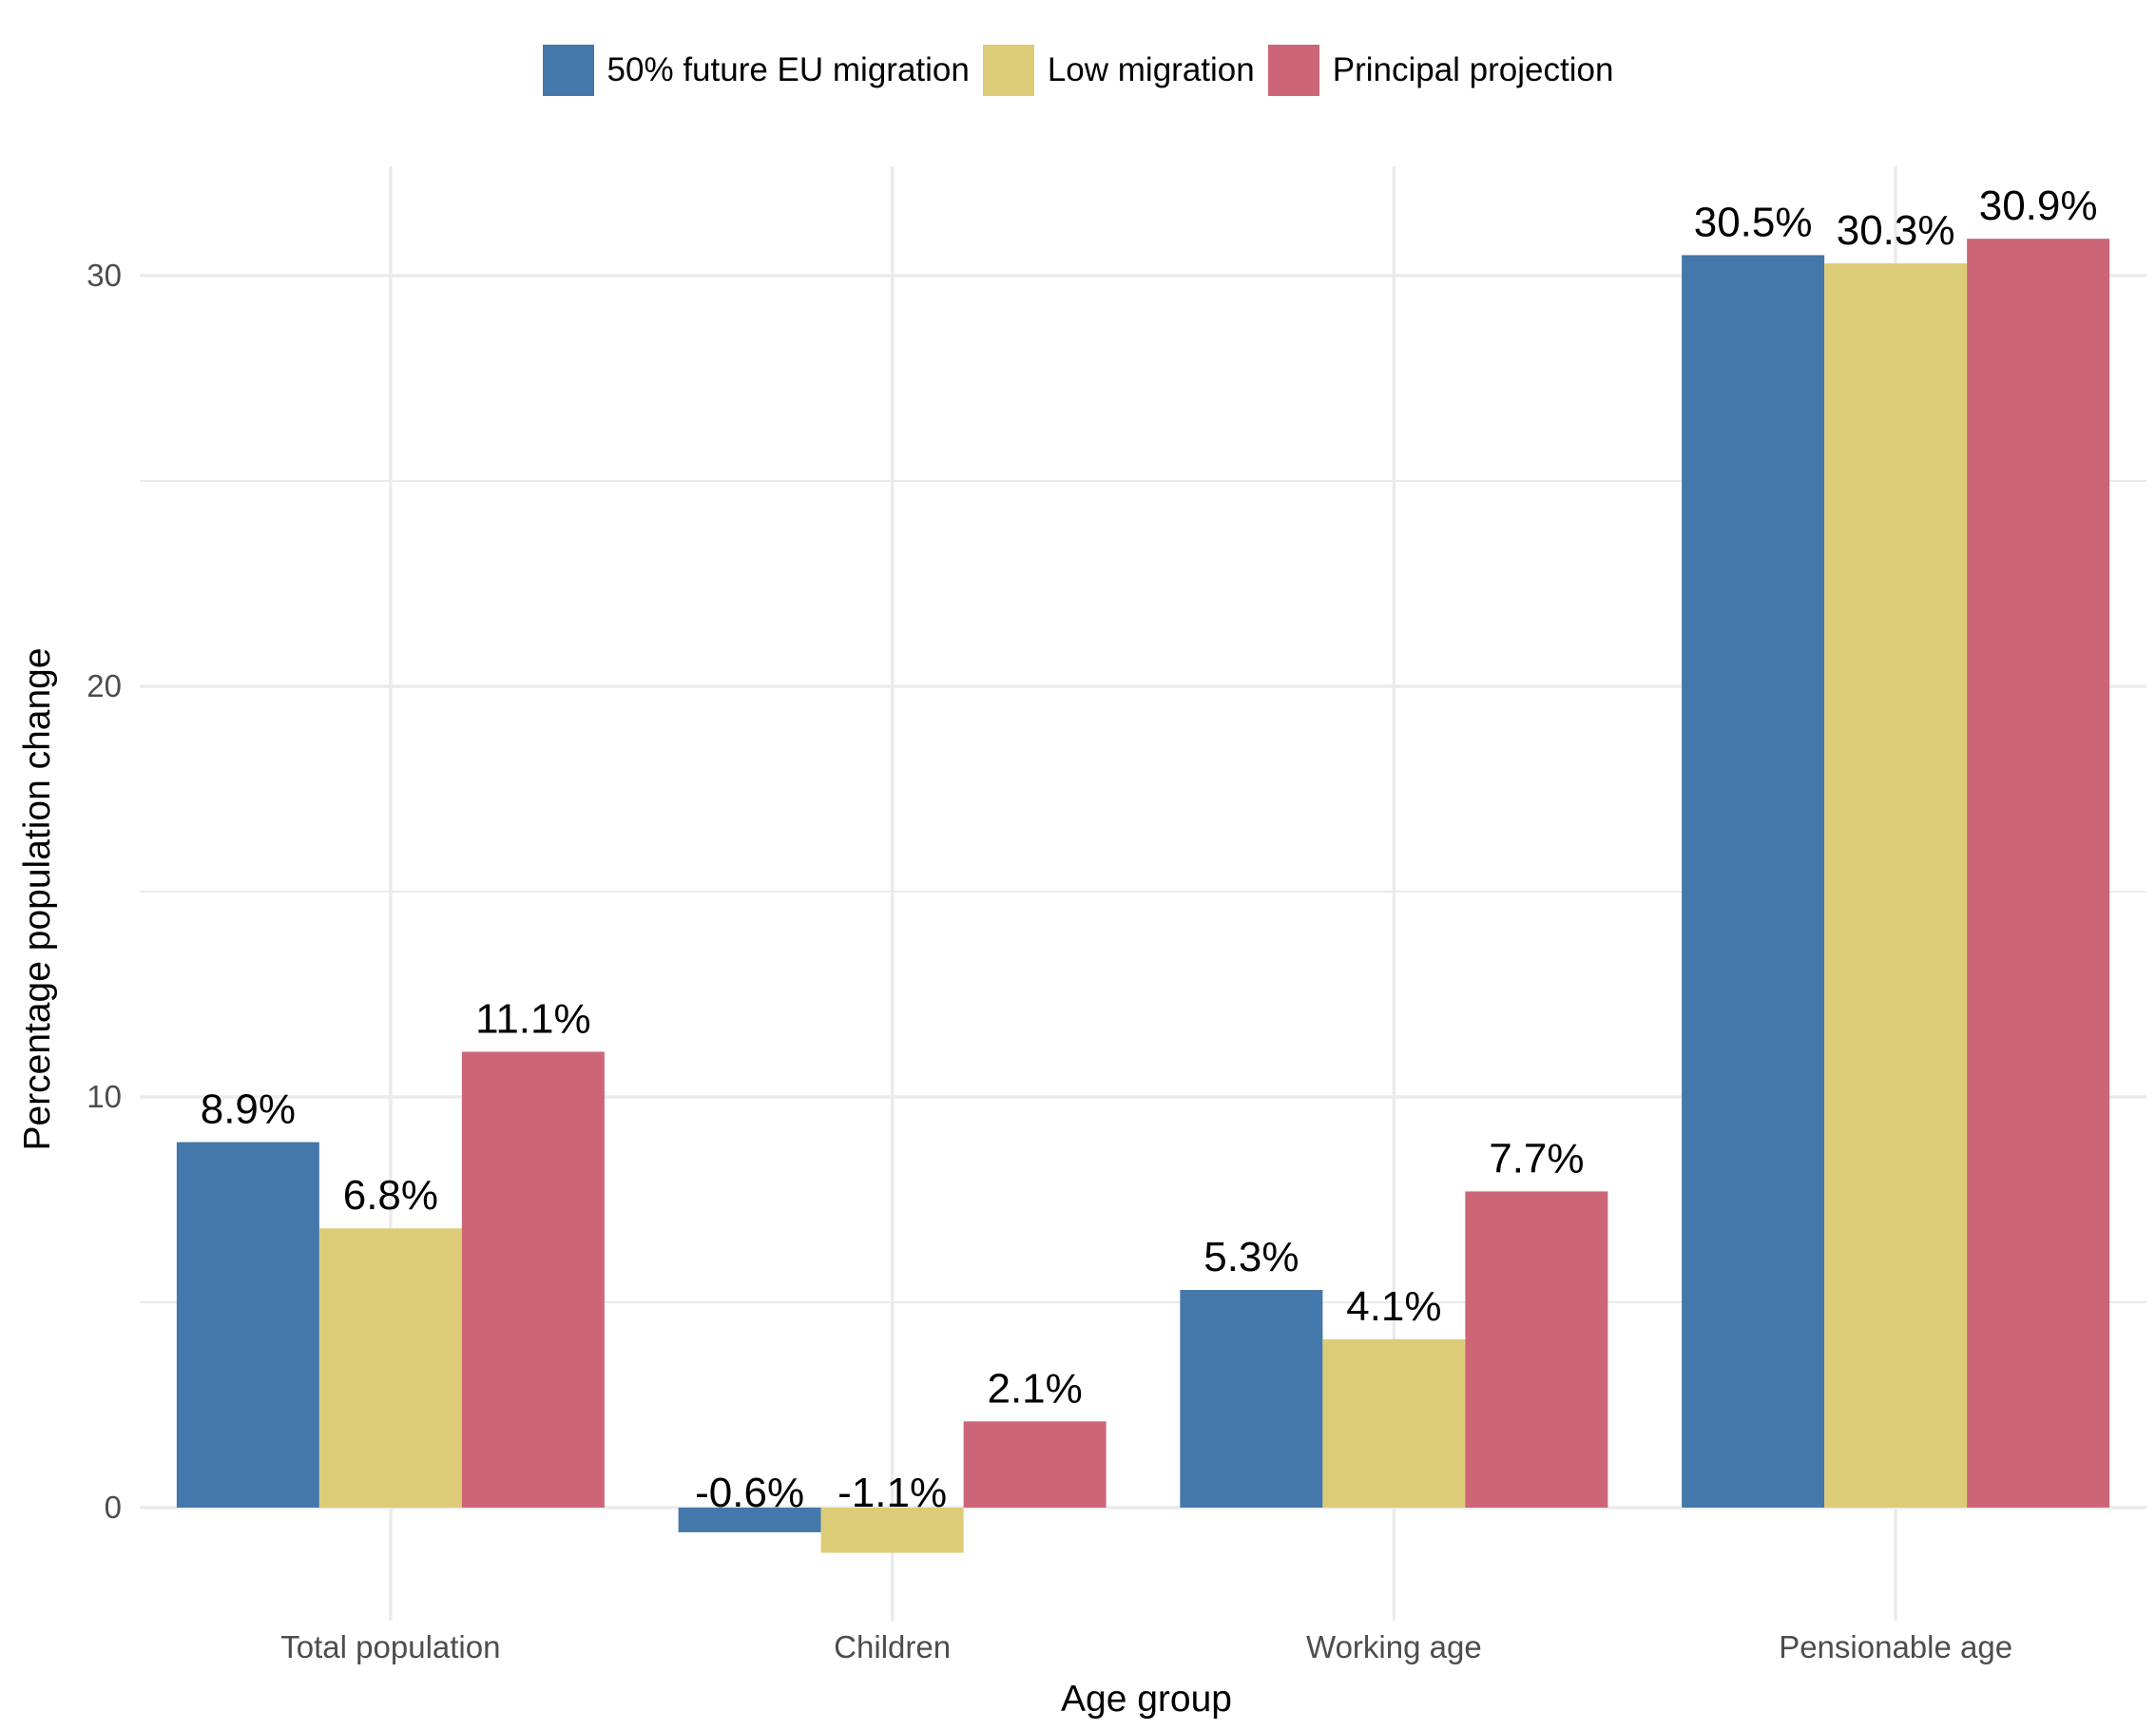 The image size is (2156, 1731). I want to click on bar-50-future-eu-migration-total-population, so click(248, 1325).